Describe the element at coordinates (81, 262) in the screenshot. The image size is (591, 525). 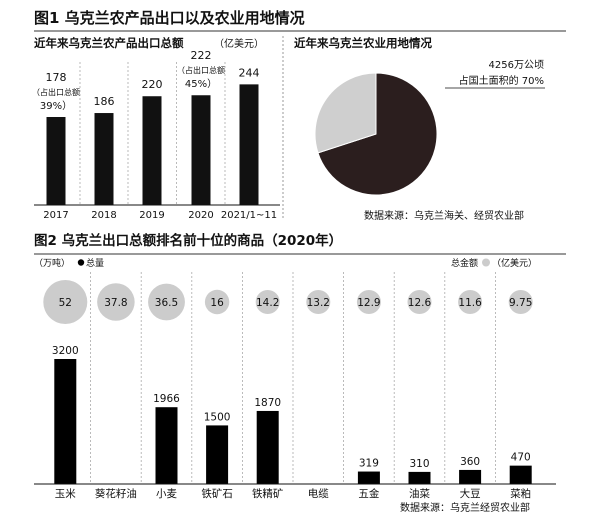
I see `legend-volume-dot` at that location.